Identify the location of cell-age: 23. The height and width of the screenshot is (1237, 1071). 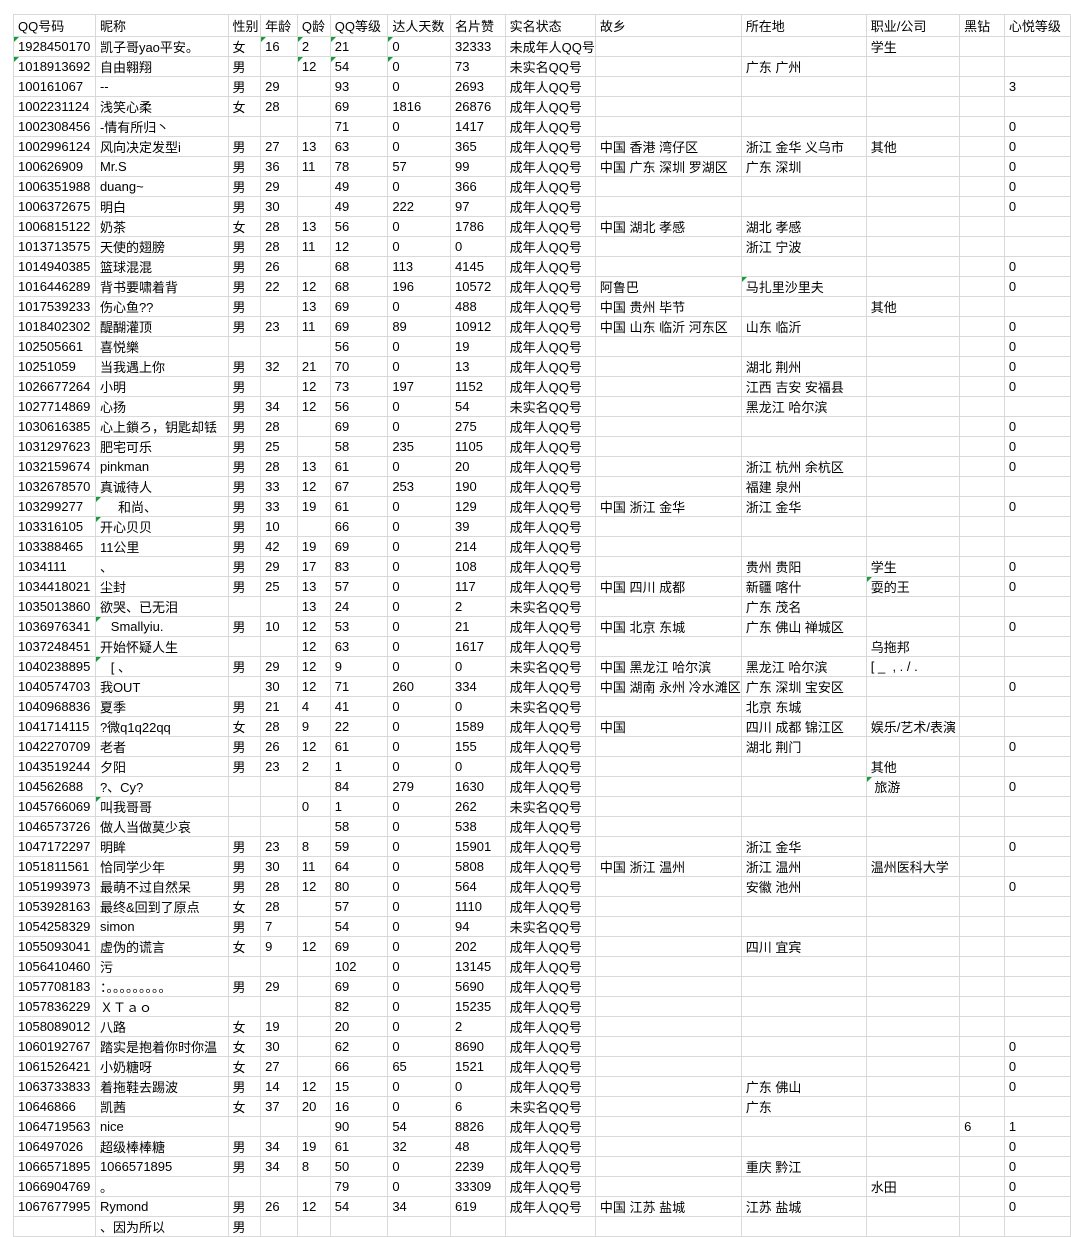
(279, 326).